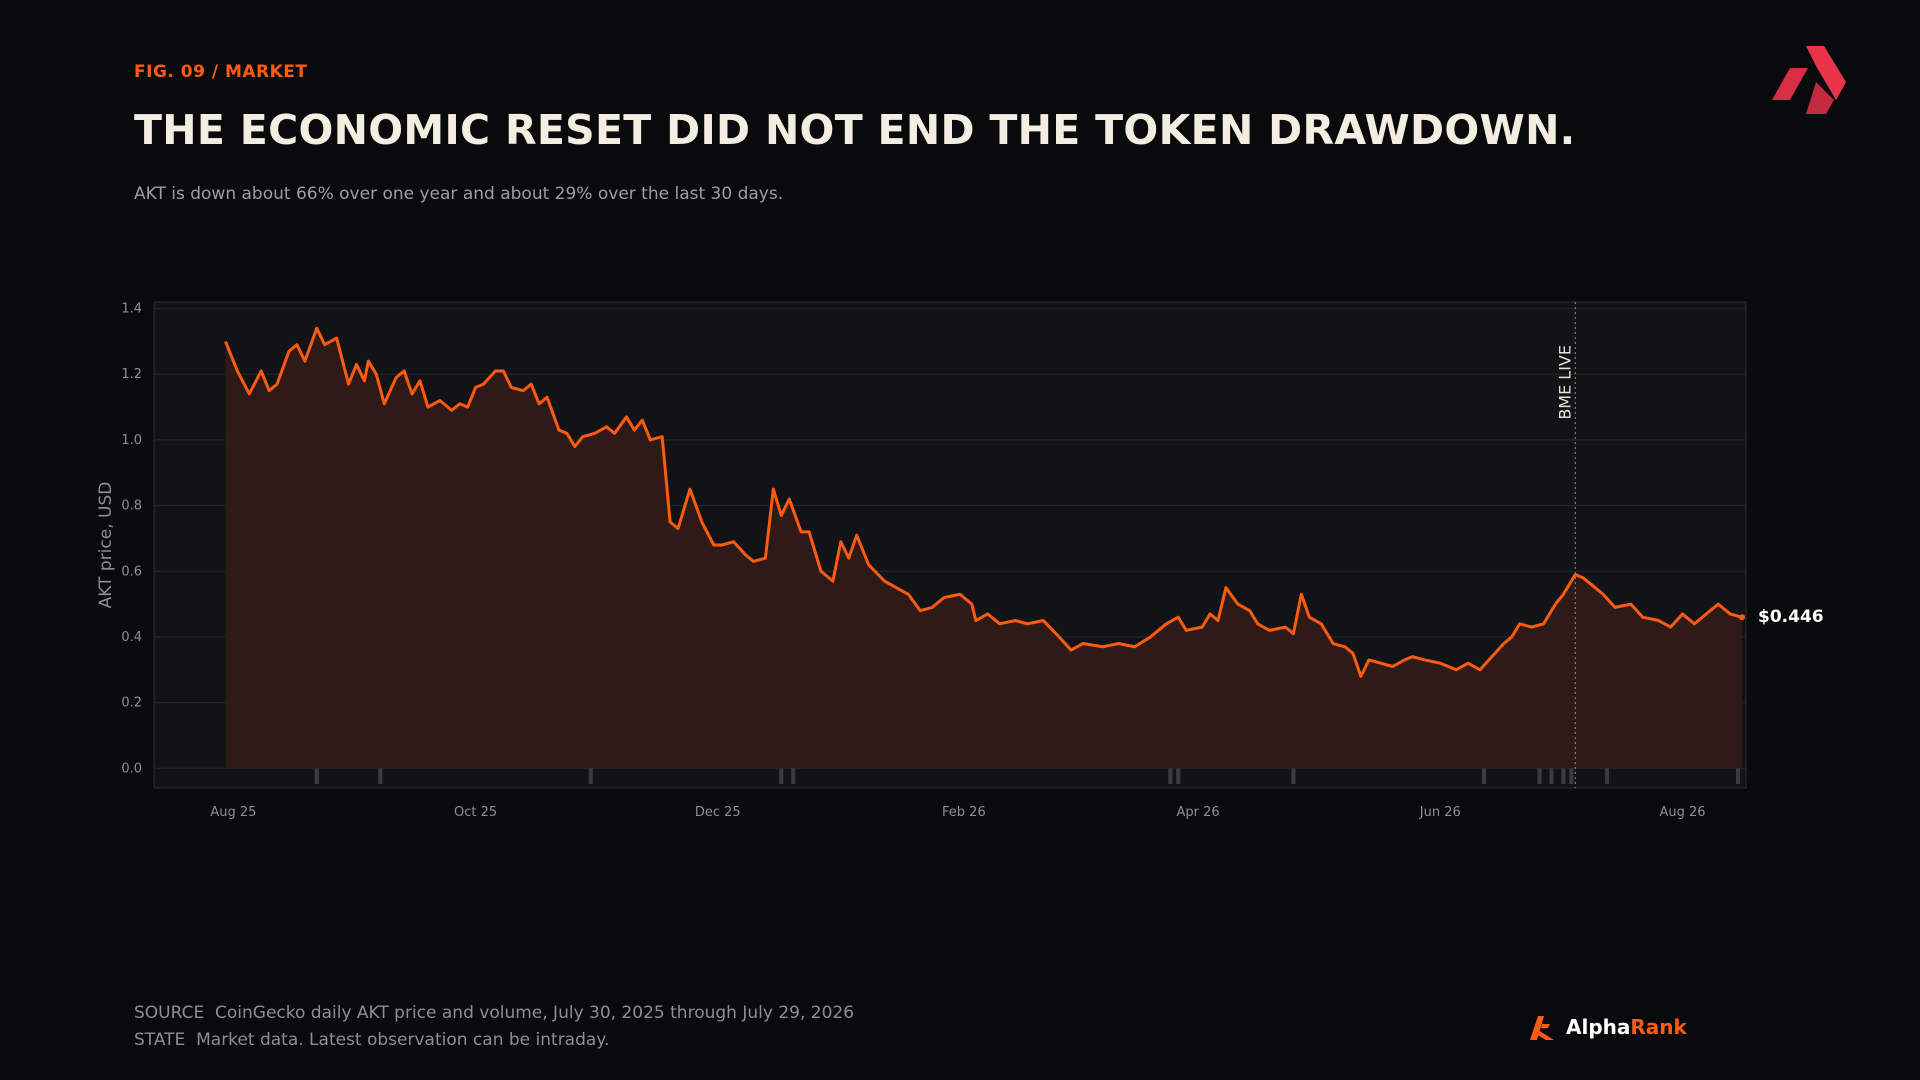 This screenshot has height=1080, width=1920. What do you see at coordinates (1742, 617) in the screenshot?
I see `last-point` at bounding box center [1742, 617].